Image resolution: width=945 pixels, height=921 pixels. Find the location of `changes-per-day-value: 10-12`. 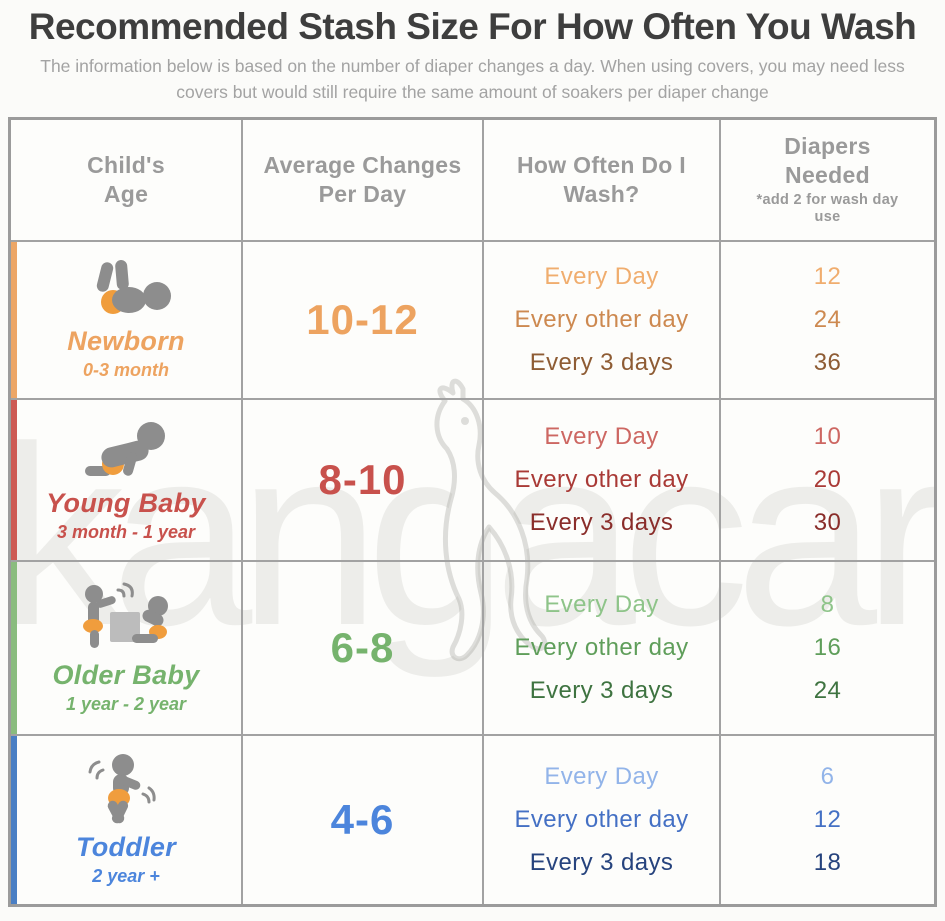

changes-per-day-value: 10-12 is located at coordinates (362, 319).